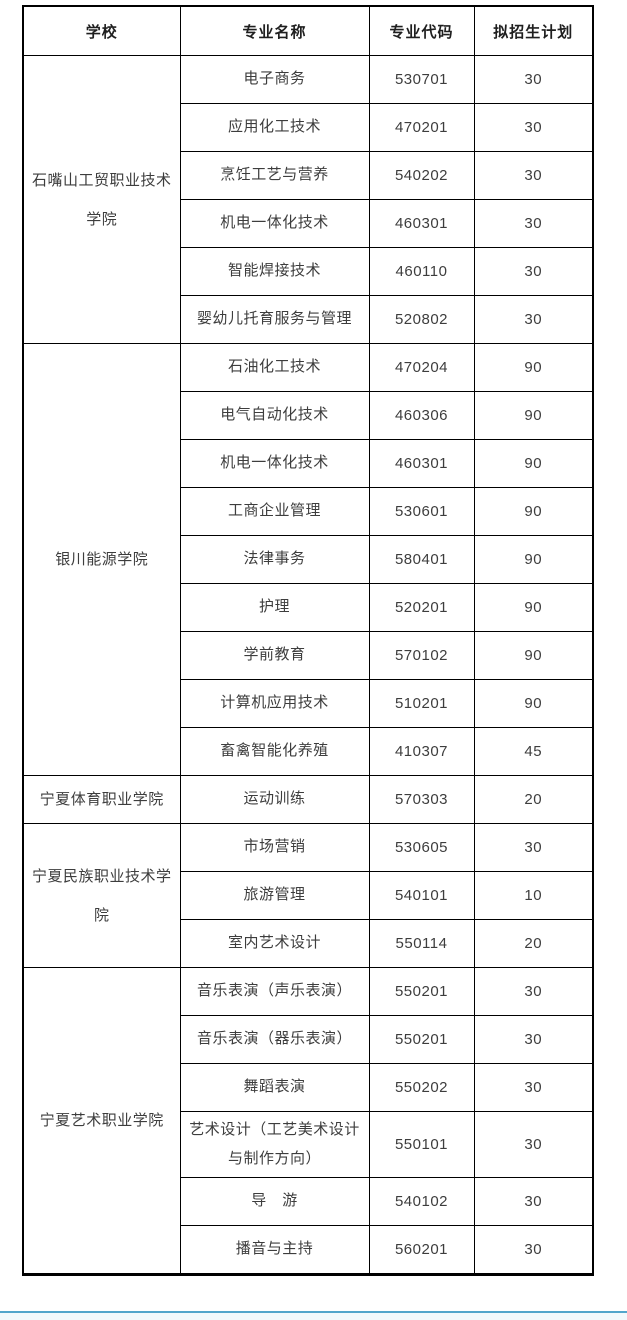 This screenshot has height=1320, width=627. Describe the element at coordinates (274, 175) in the screenshot. I see `major-name-cell: 烹饪工艺与营养` at that location.